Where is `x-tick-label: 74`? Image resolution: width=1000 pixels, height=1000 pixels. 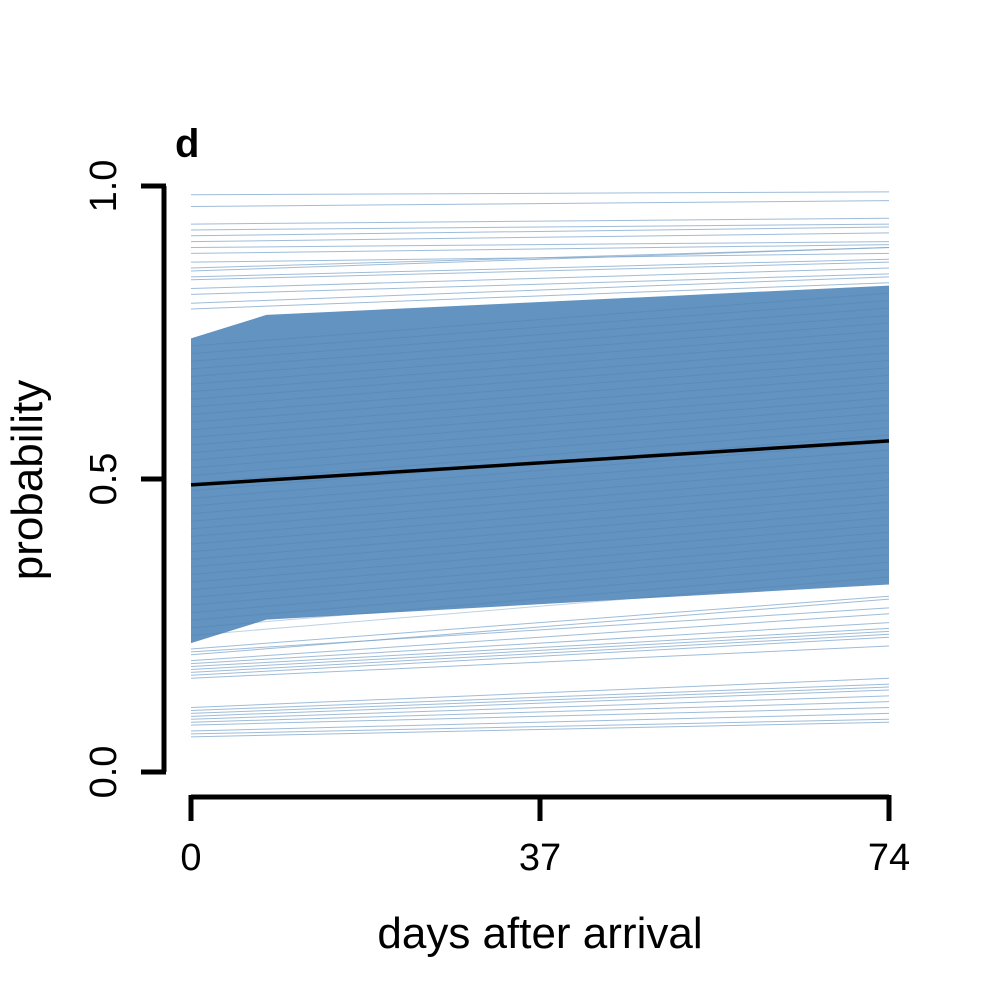 x-tick-label: 74 is located at coordinates (889, 858).